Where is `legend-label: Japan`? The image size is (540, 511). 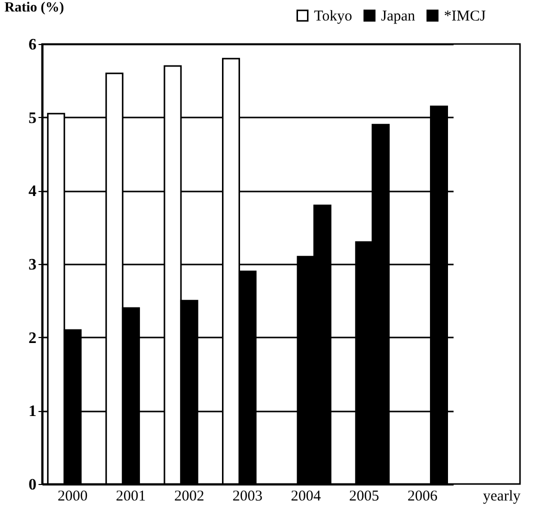 legend-label: Japan is located at coordinates (398, 16).